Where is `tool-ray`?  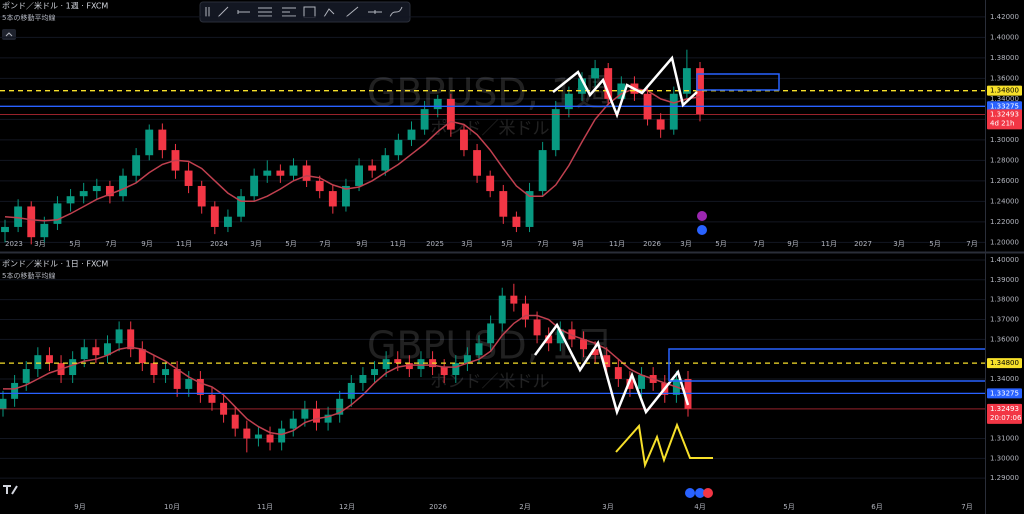
tool-ray is located at coordinates (243, 12).